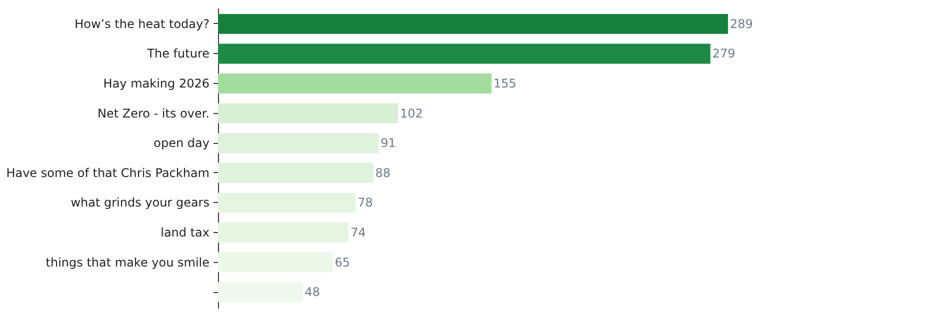 Image resolution: width=950 pixels, height=320 pixels. Describe the element at coordinates (312, 292) in the screenshot. I see `data-label: 48` at that location.